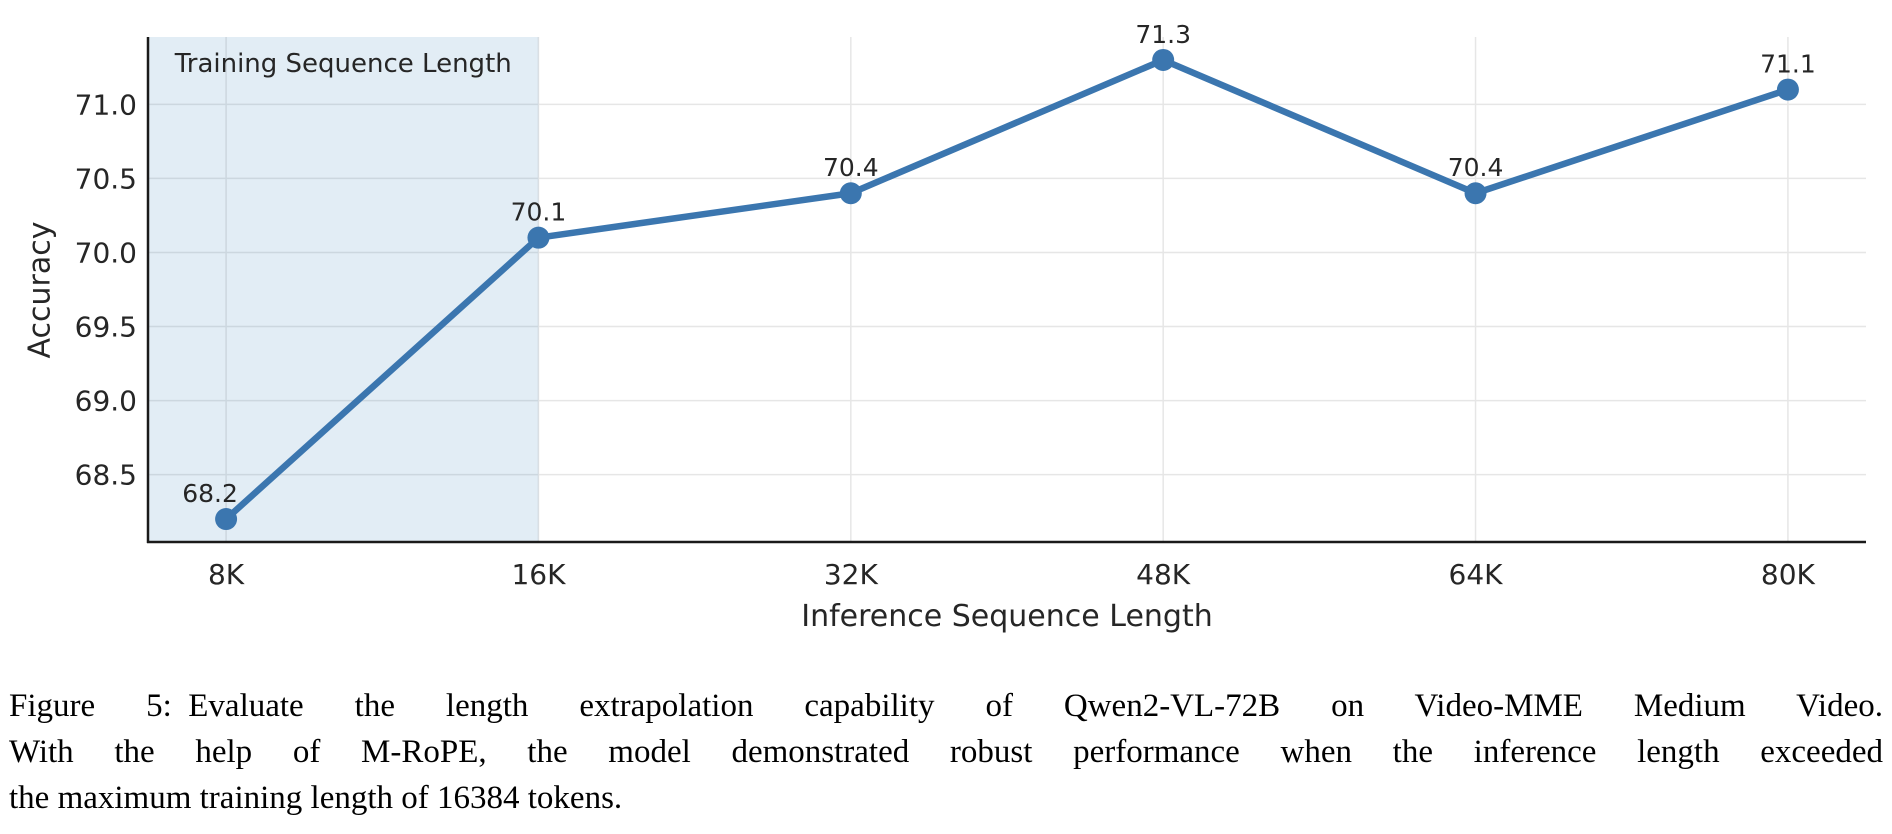  I want to click on data-point-label: 71.1, so click(1788, 64).